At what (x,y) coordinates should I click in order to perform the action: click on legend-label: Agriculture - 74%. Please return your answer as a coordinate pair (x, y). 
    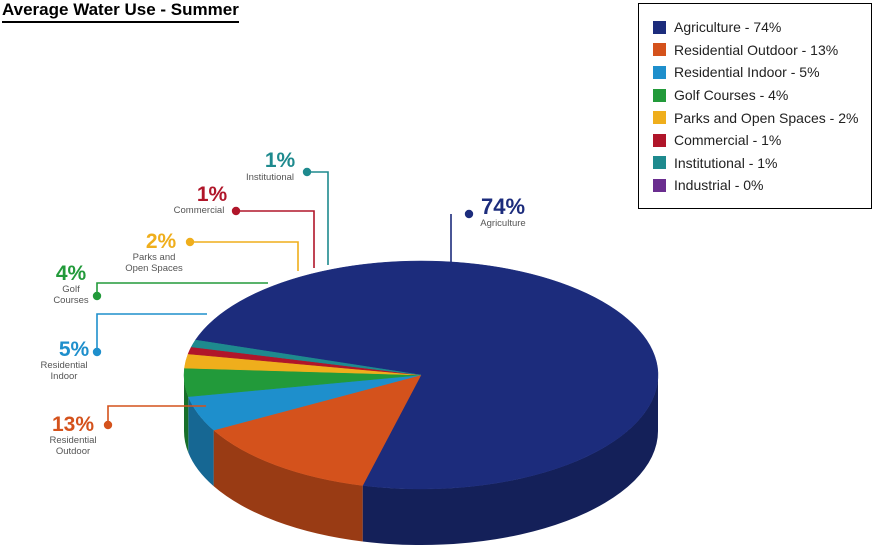
    Looking at the image, I should click on (728, 27).